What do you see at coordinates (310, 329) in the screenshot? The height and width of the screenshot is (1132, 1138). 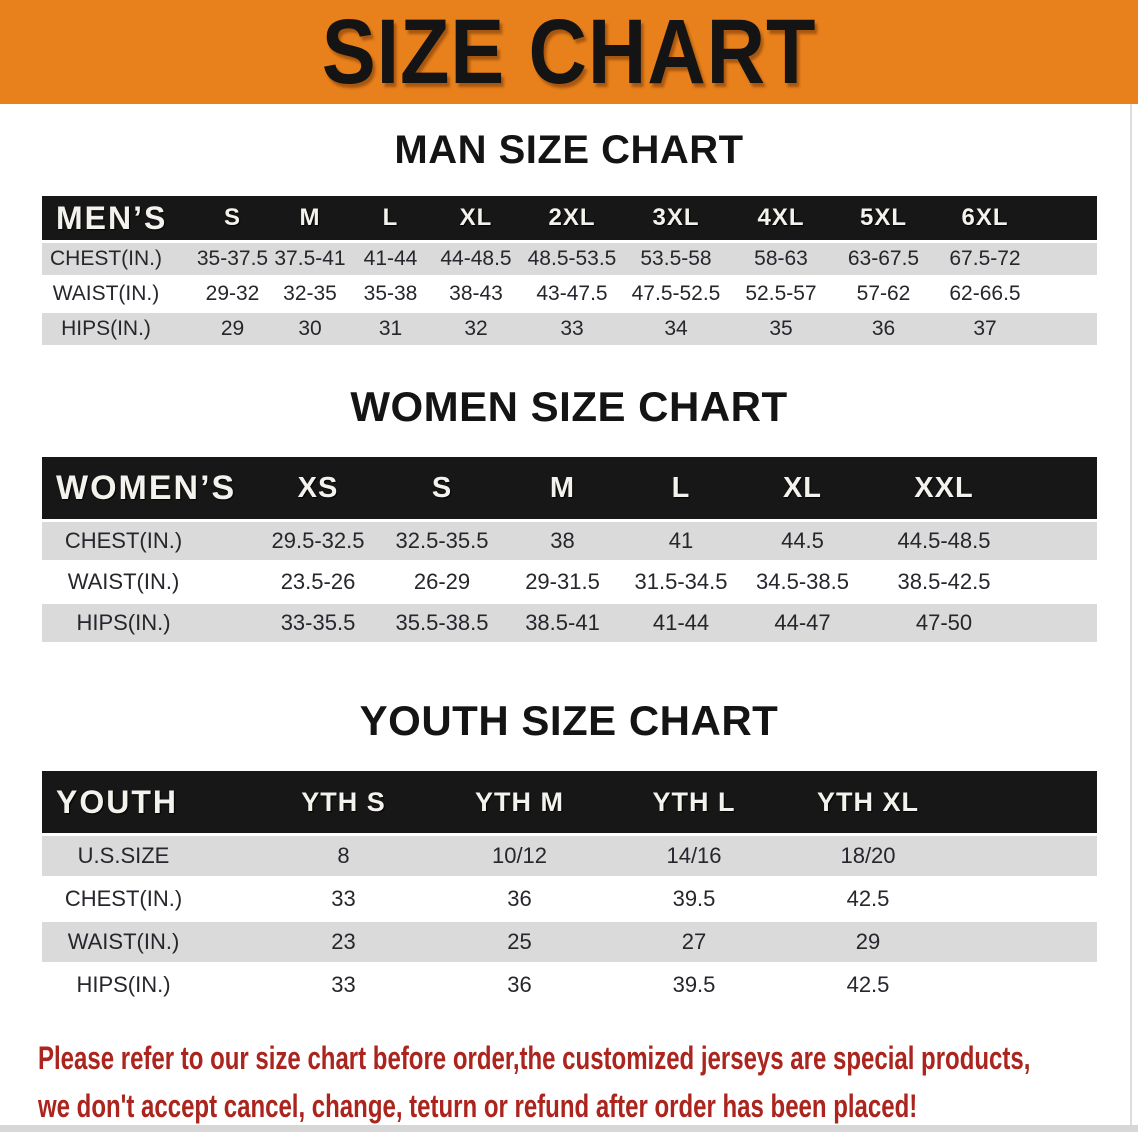 I see `size-value: 30` at bounding box center [310, 329].